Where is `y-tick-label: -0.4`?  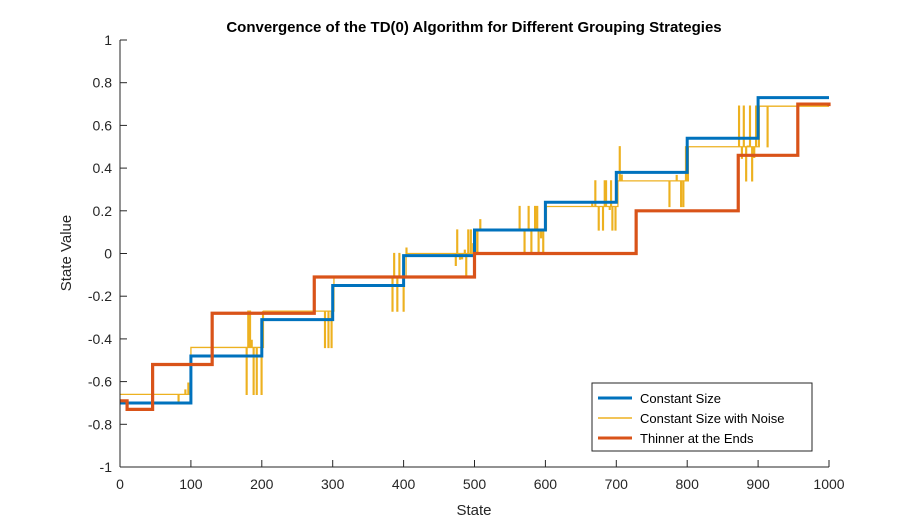
y-tick-label: -0.4 is located at coordinates (100, 339).